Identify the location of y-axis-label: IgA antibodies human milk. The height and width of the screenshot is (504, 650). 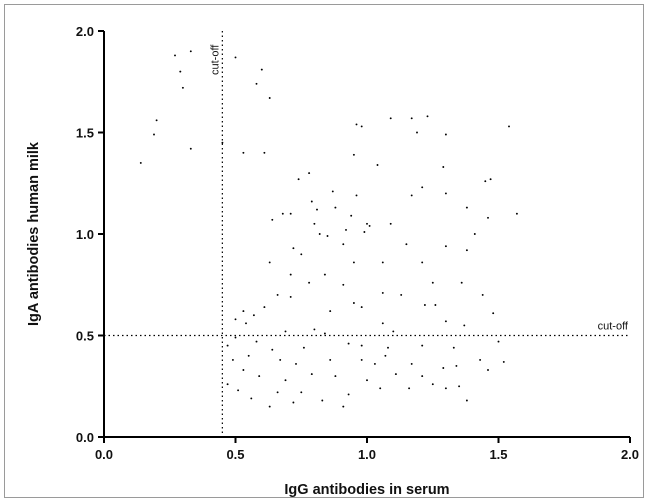
(34, 233).